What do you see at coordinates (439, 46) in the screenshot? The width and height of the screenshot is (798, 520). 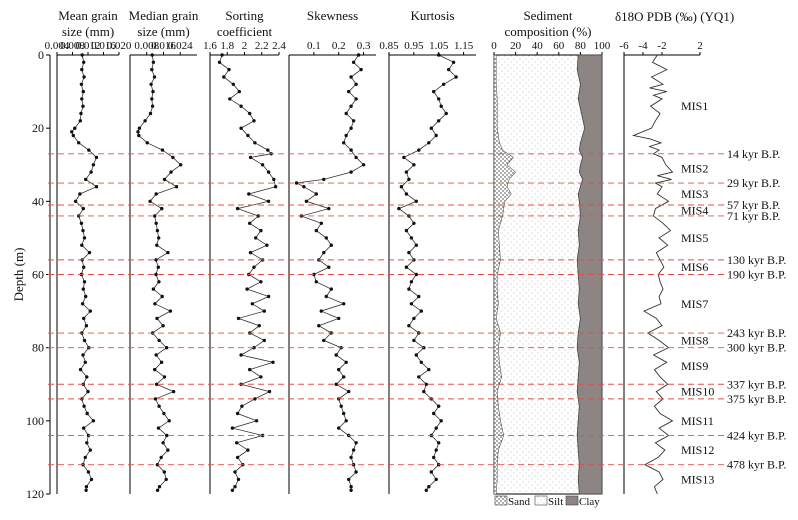 I see `panel-tick-label: 1.05` at bounding box center [439, 46].